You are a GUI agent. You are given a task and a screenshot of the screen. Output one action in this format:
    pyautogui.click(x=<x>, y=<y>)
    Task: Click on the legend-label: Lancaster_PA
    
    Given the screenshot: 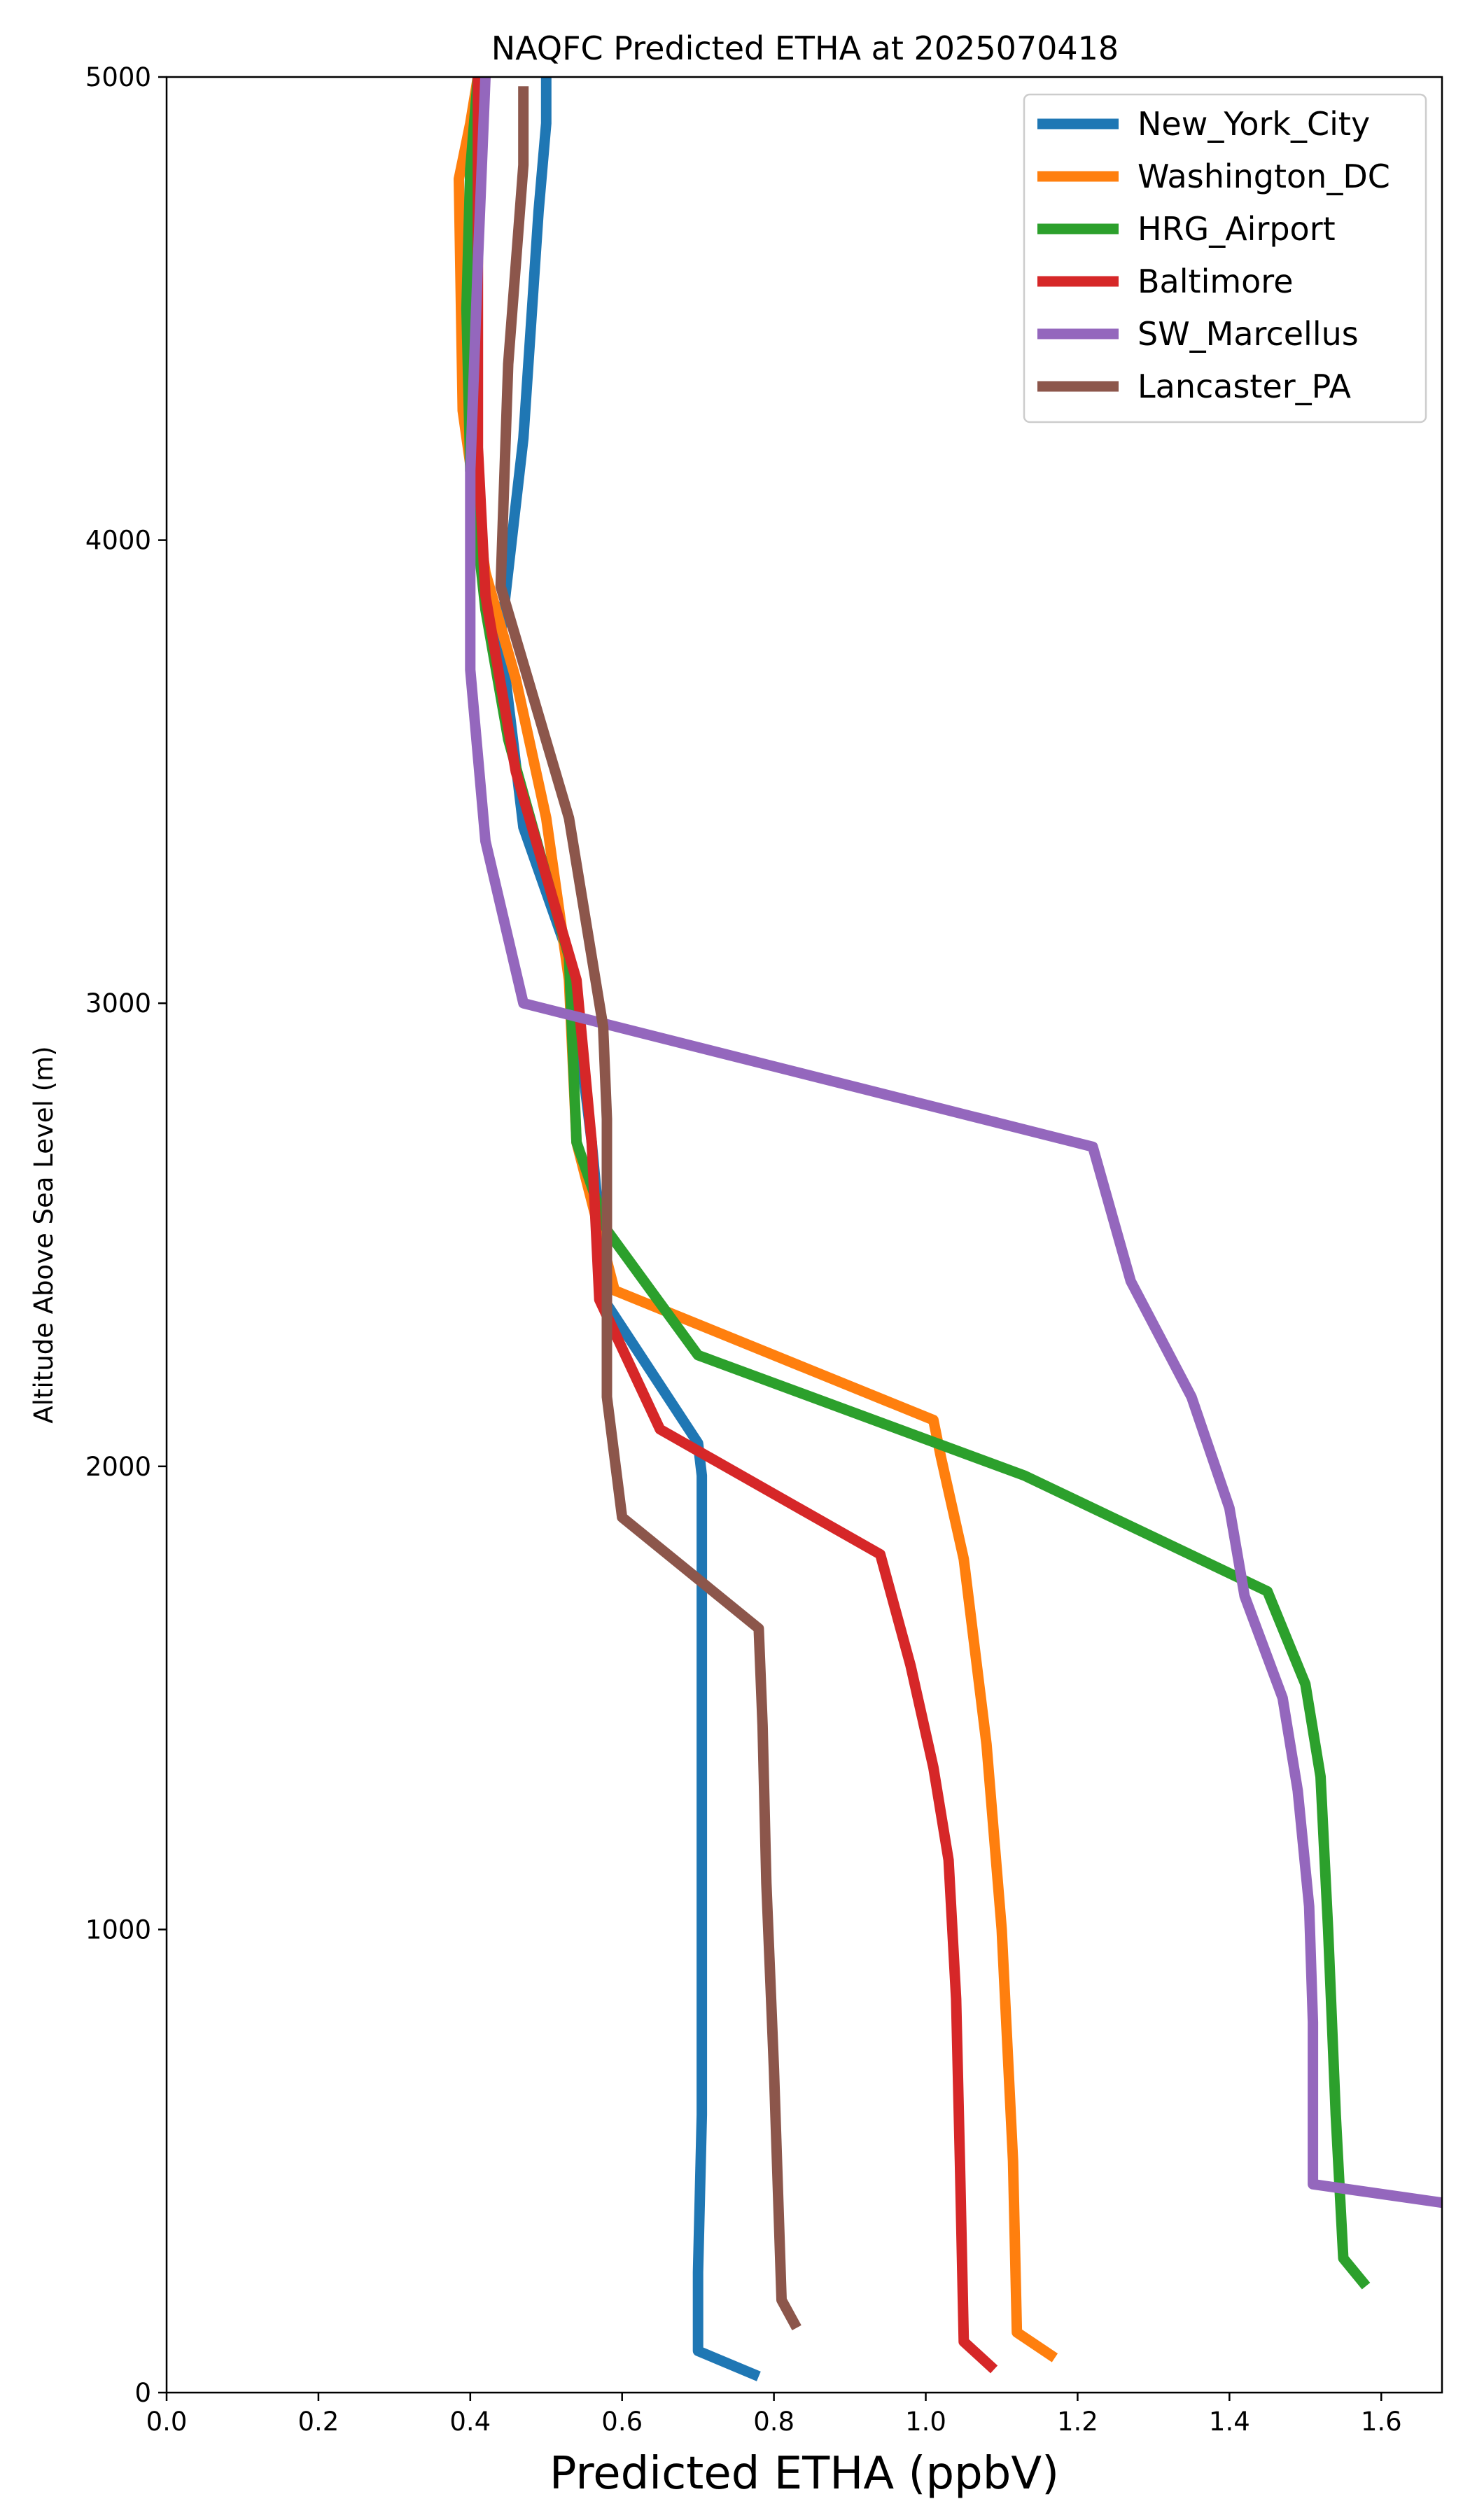 What is the action you would take?
    pyautogui.click(x=1244, y=386)
    